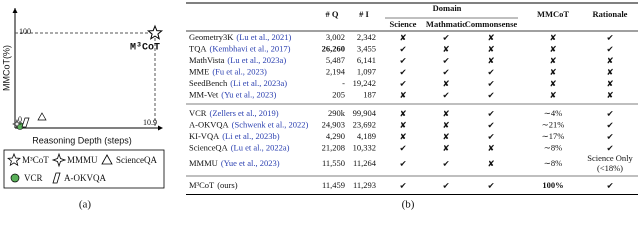 Image resolution: width=640 pixels, height=240 pixels. What do you see at coordinates (364, 83) in the screenshot?
I see `cell: 19,242` at bounding box center [364, 83].